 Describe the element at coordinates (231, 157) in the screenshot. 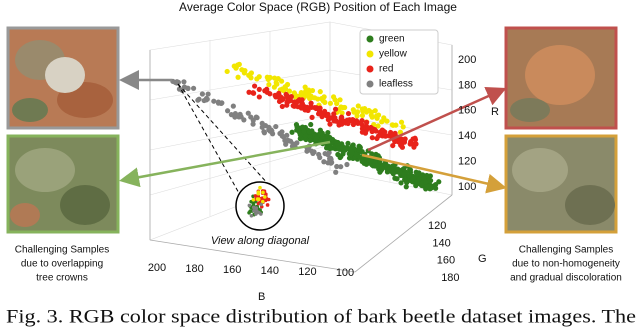

I see `inset` at that location.